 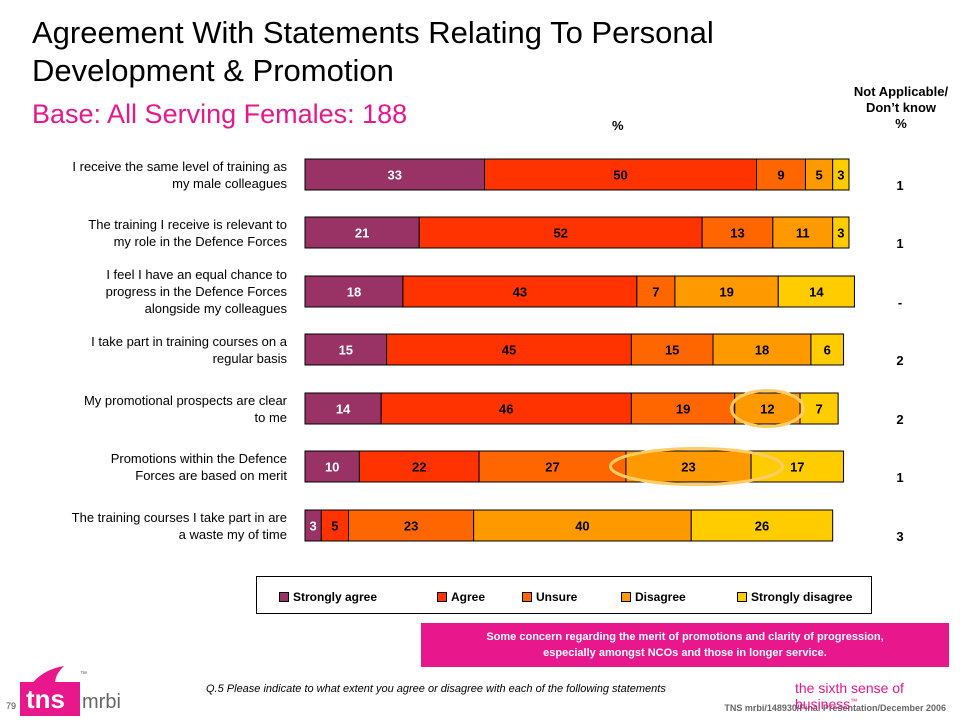 I want to click on highlight-ellipse, so click(x=697, y=466).